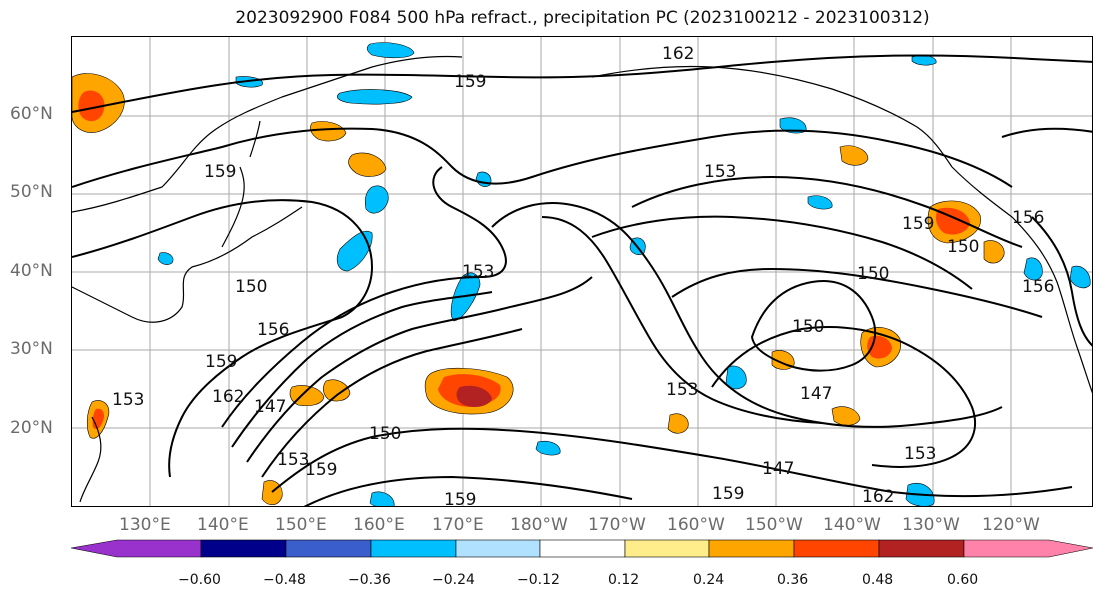 This screenshot has height=601, width=1105. What do you see at coordinates (963, 580) in the screenshot?
I see `colorbar-tick-label: 0.60` at bounding box center [963, 580].